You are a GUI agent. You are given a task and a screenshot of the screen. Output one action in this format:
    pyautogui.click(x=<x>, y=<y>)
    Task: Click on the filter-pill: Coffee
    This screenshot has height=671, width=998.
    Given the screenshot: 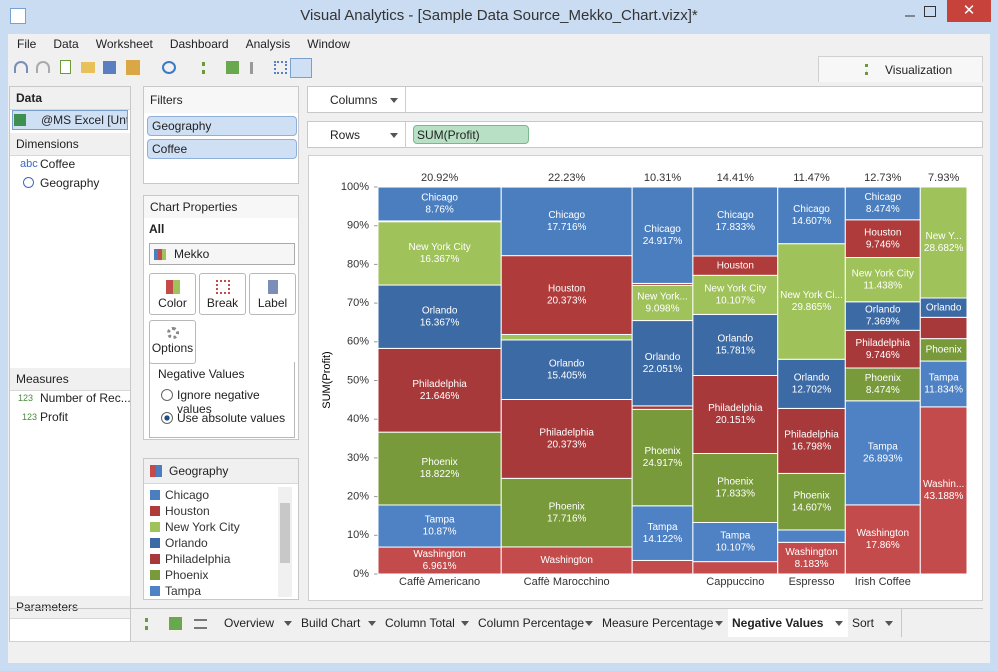 What is the action you would take?
    pyautogui.click(x=222, y=149)
    